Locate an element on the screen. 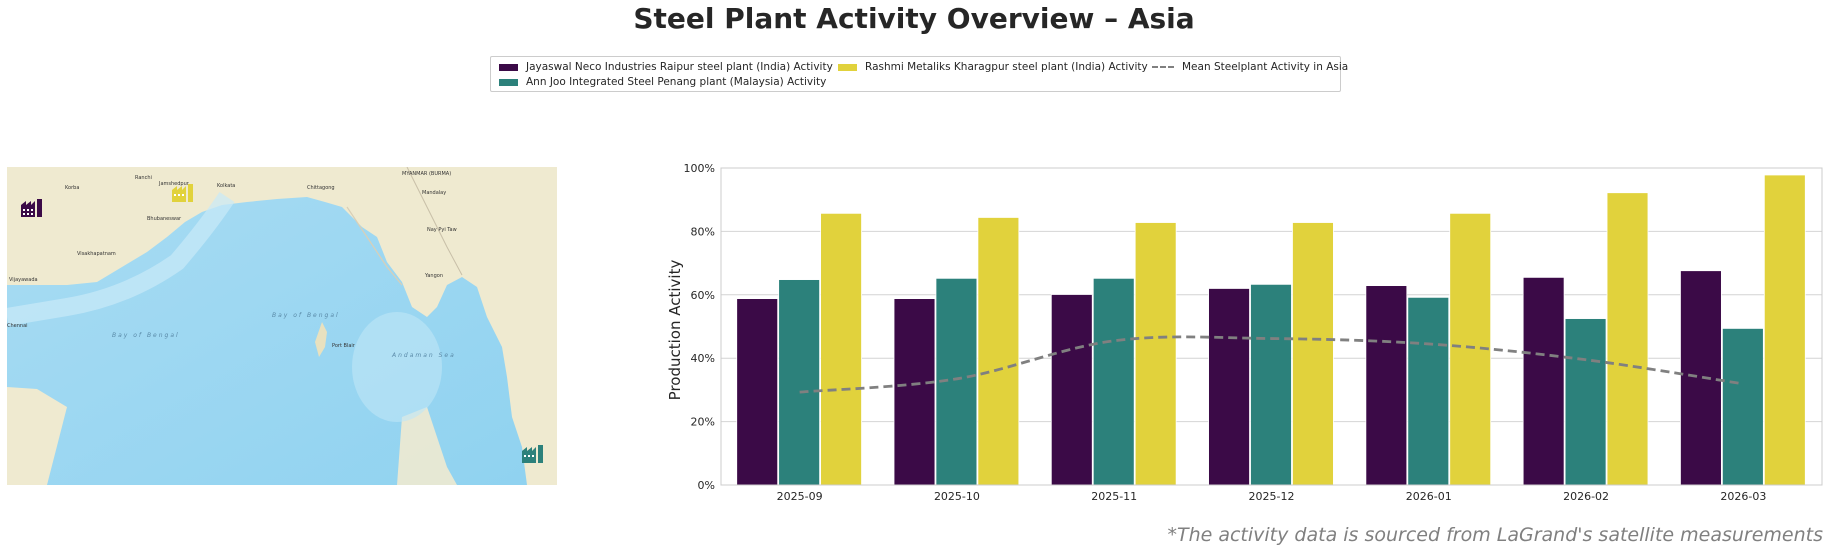 This screenshot has height=554, width=1828. map-label-ranchi: Ranchi is located at coordinates (143, 178).